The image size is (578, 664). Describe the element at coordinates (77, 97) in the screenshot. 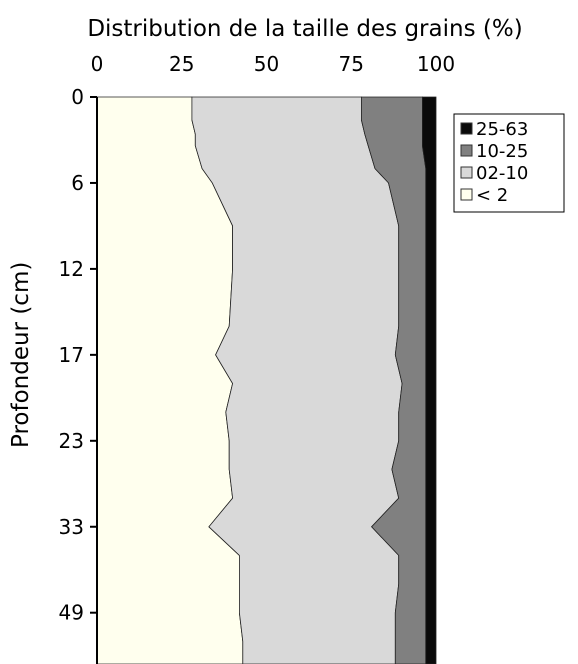

I see `y-tick-label: 0` at that location.